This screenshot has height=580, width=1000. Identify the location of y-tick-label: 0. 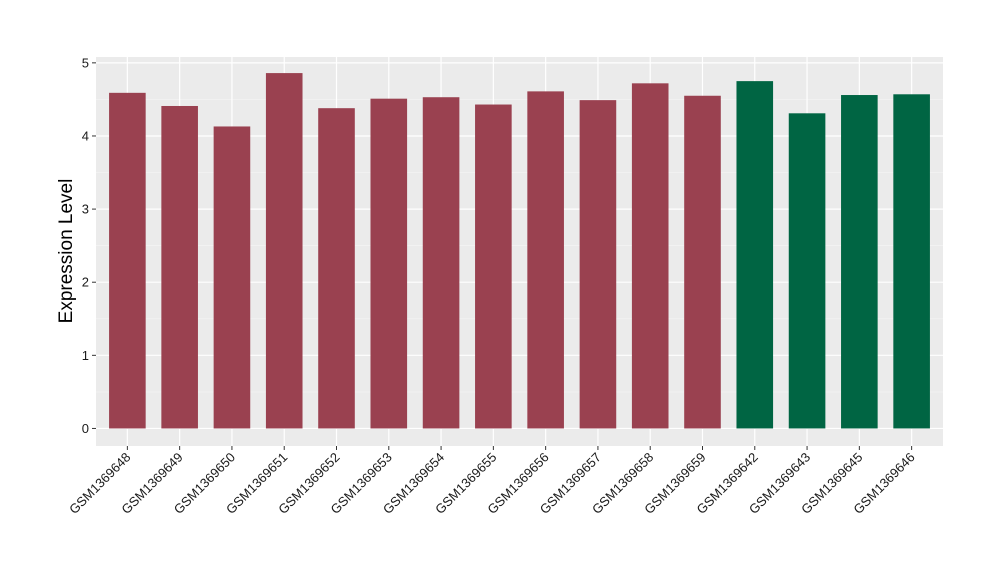
(85, 428).